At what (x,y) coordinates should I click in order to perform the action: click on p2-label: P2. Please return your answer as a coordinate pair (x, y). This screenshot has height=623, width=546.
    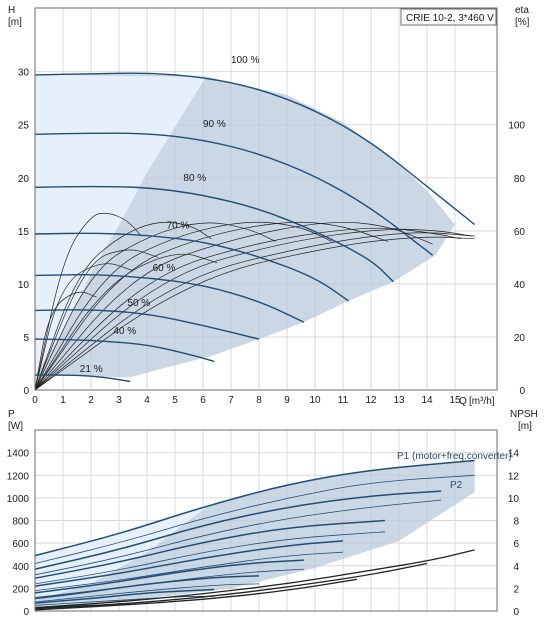
    Looking at the image, I should click on (456, 485).